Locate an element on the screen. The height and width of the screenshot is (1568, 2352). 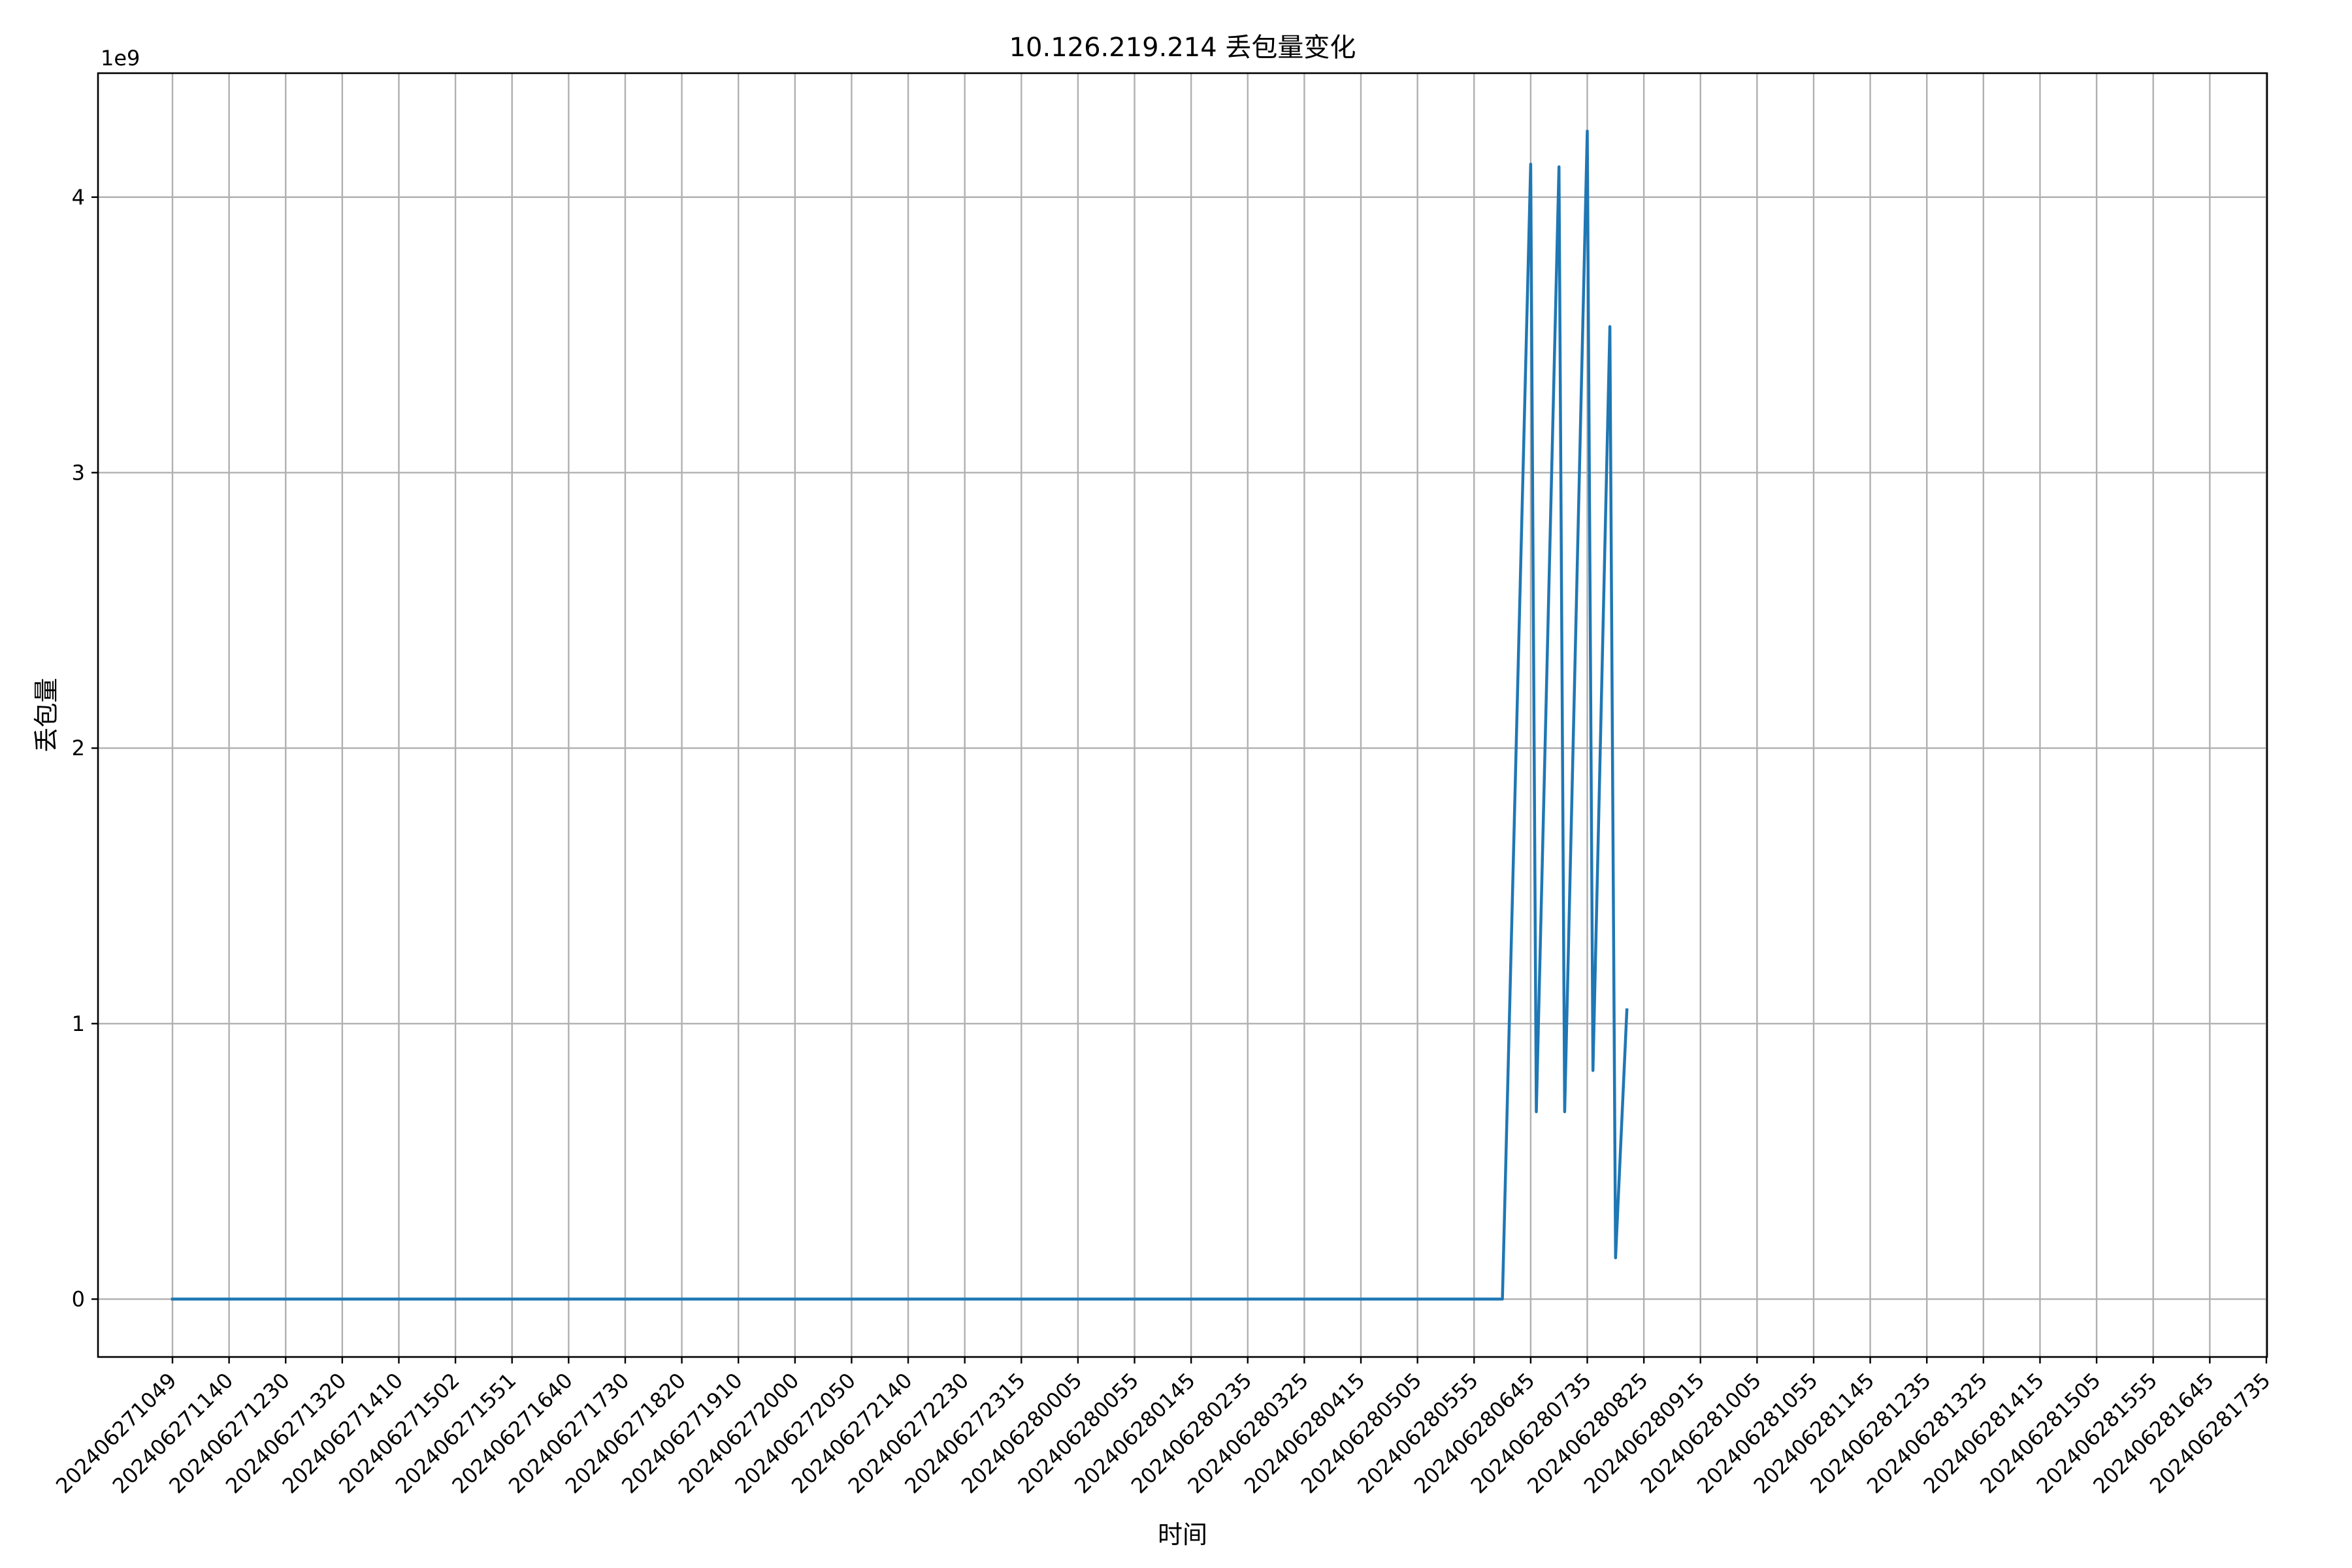
x-axis-label: 时间 is located at coordinates (1182, 1534).